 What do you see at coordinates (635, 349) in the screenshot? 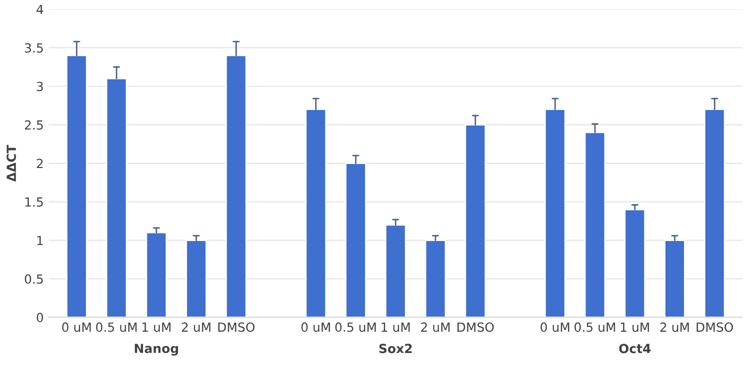
I see `text: Oct4` at bounding box center [635, 349].